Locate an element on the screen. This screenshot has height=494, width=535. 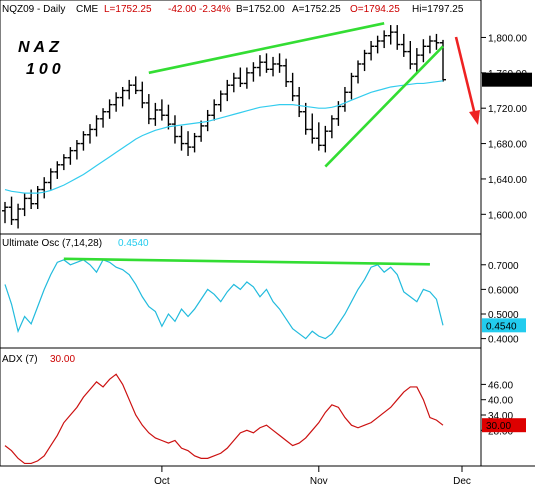
uo-title: Ultimate Osc (7,14,28) is located at coordinates (52, 243).